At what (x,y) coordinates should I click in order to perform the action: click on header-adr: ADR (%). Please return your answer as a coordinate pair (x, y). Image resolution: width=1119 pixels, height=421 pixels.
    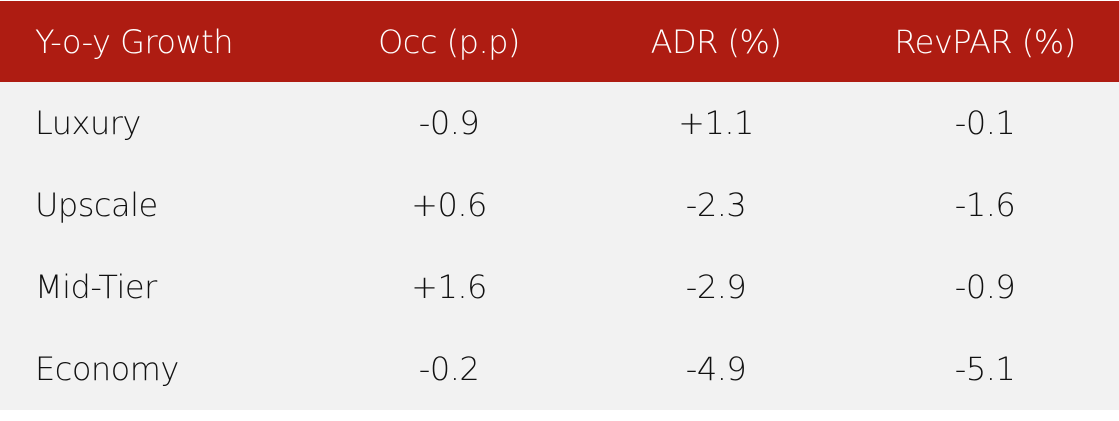
    Looking at the image, I should click on (716, 41).